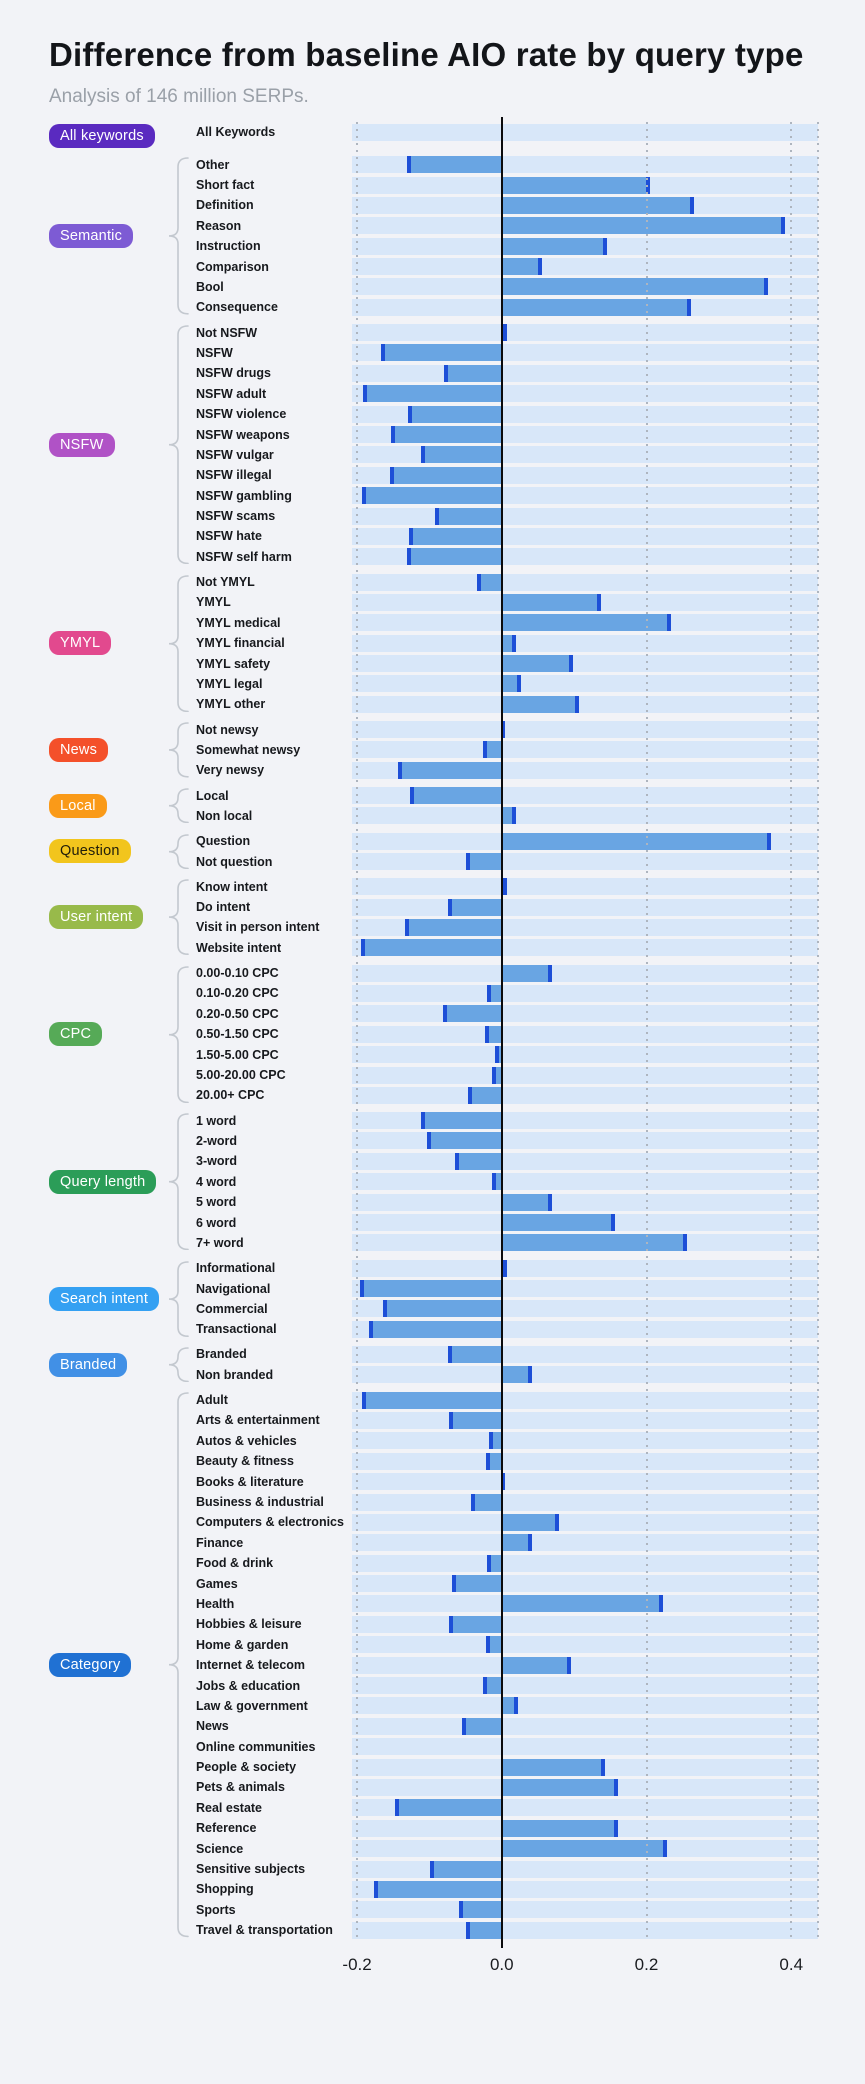  I want to click on chart-row-navigational: Navigational, so click(527, 1288).